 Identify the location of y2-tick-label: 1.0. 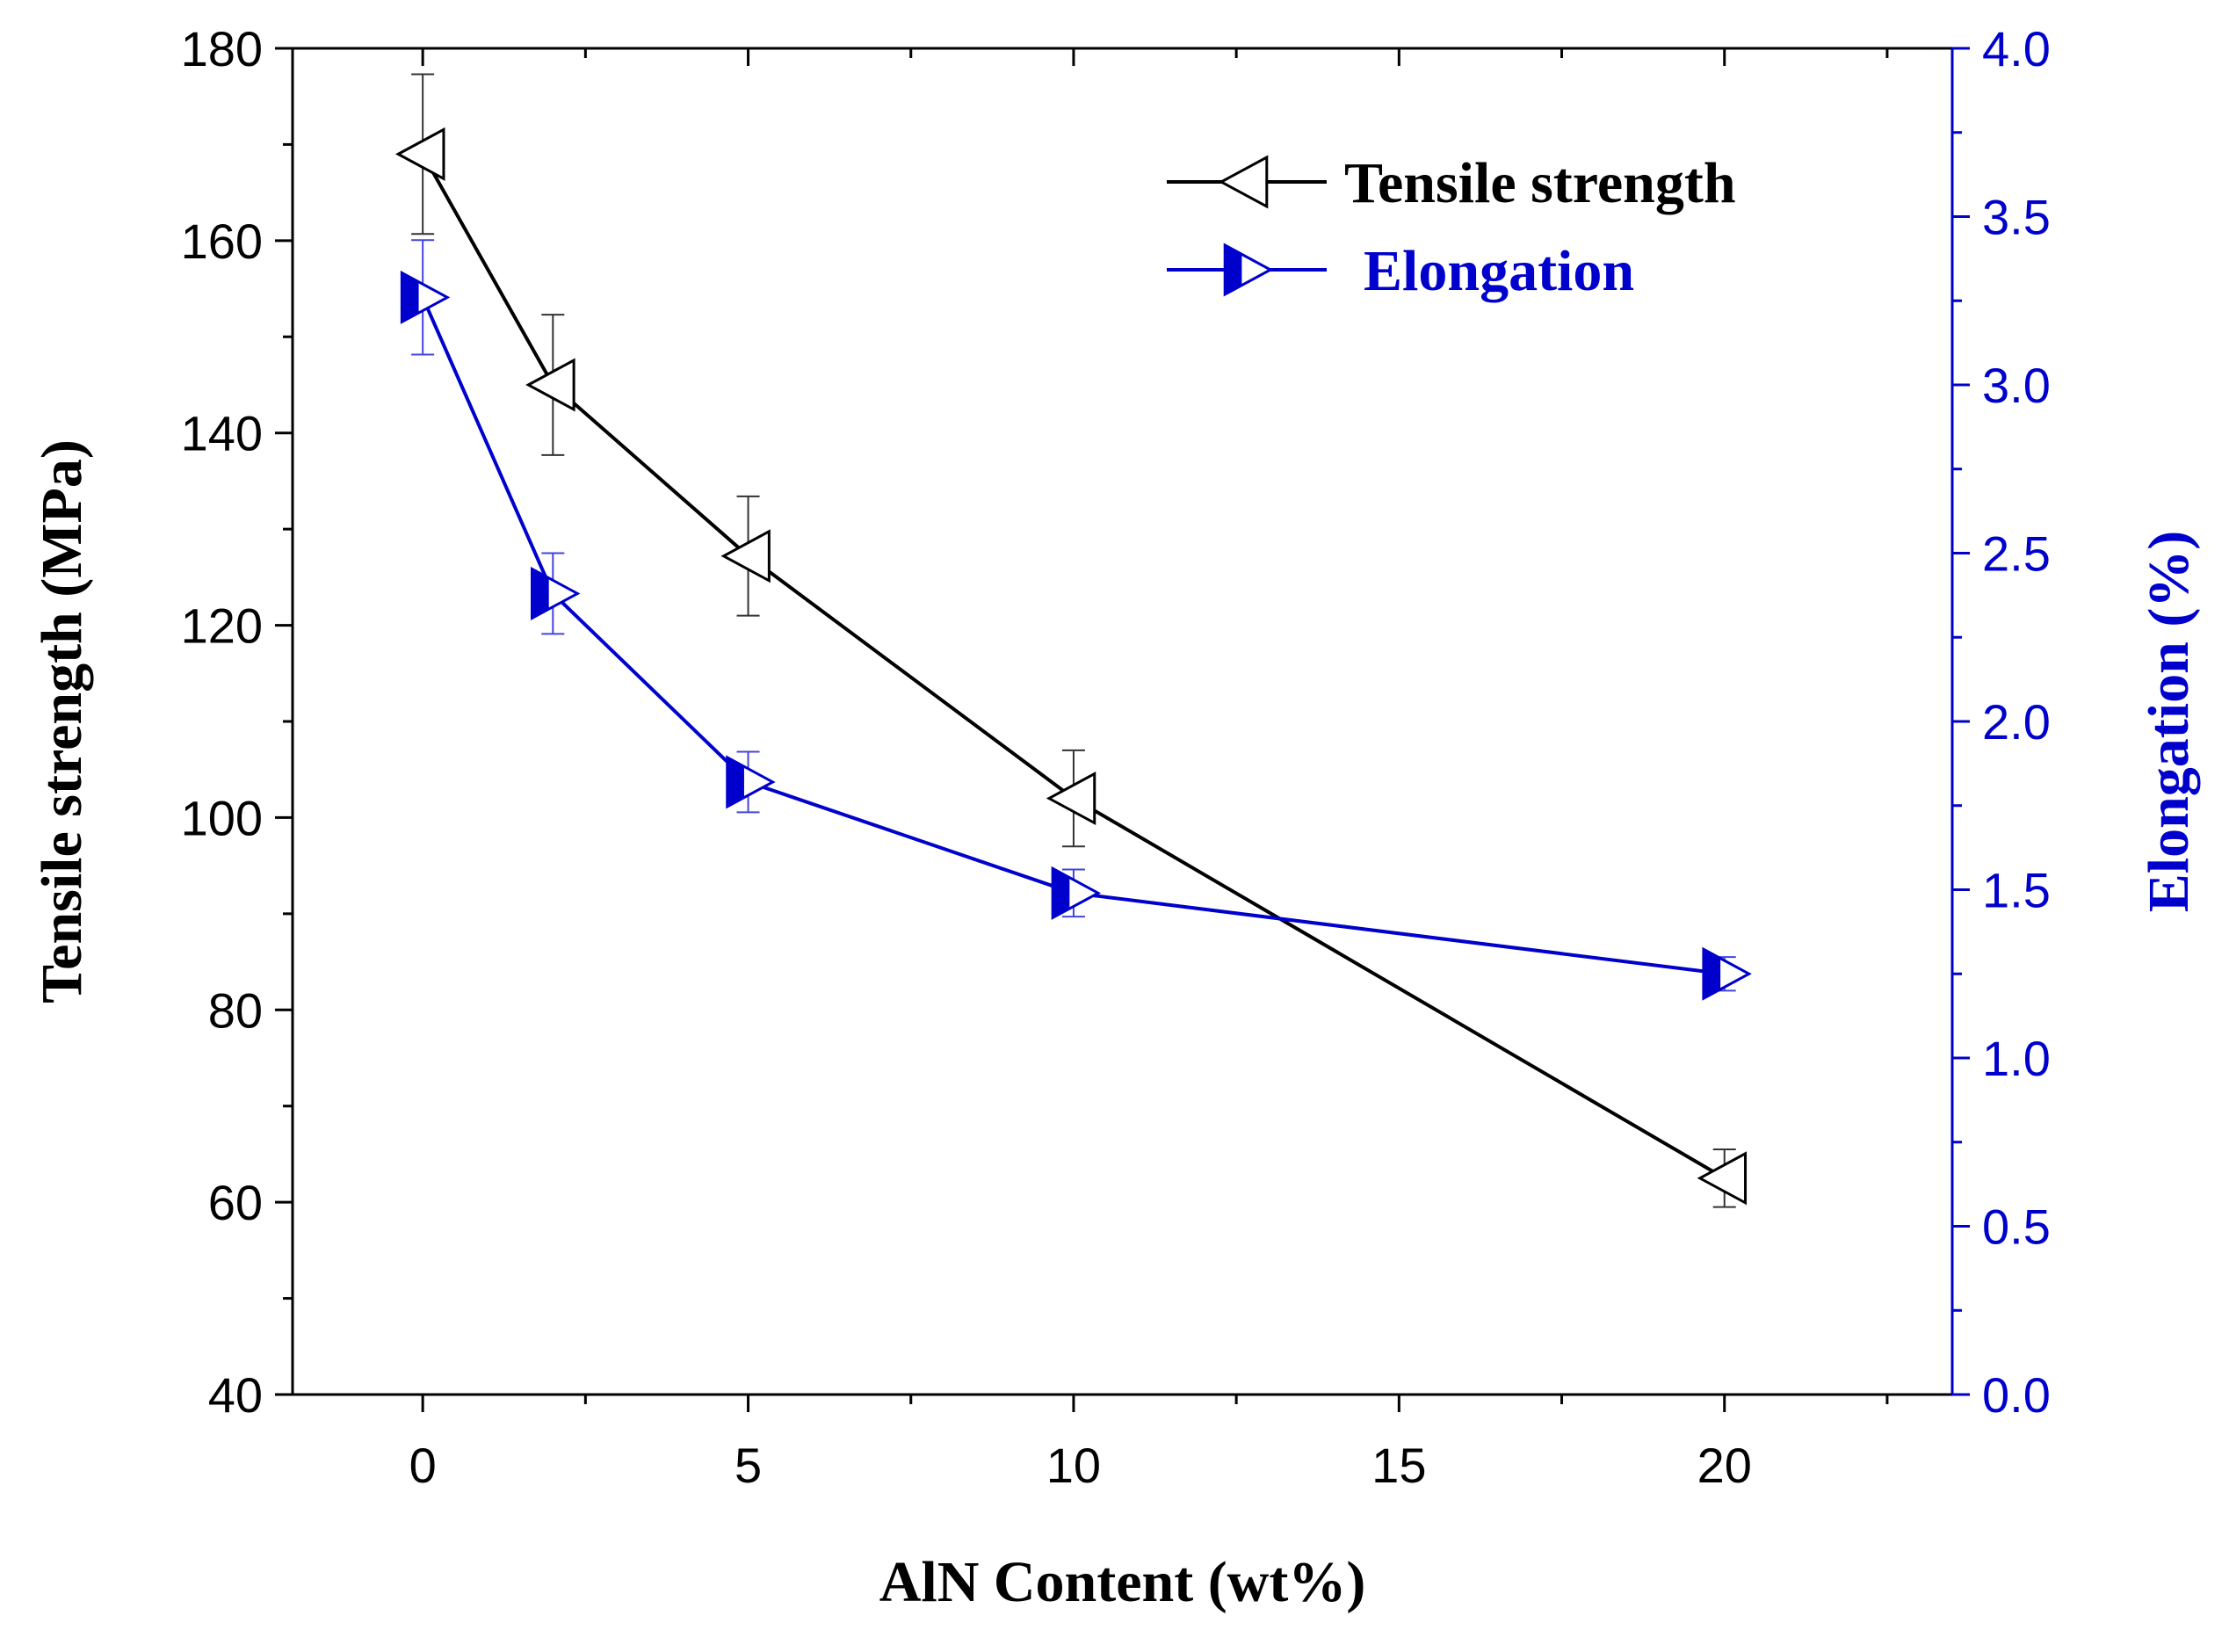
(2016, 1058).